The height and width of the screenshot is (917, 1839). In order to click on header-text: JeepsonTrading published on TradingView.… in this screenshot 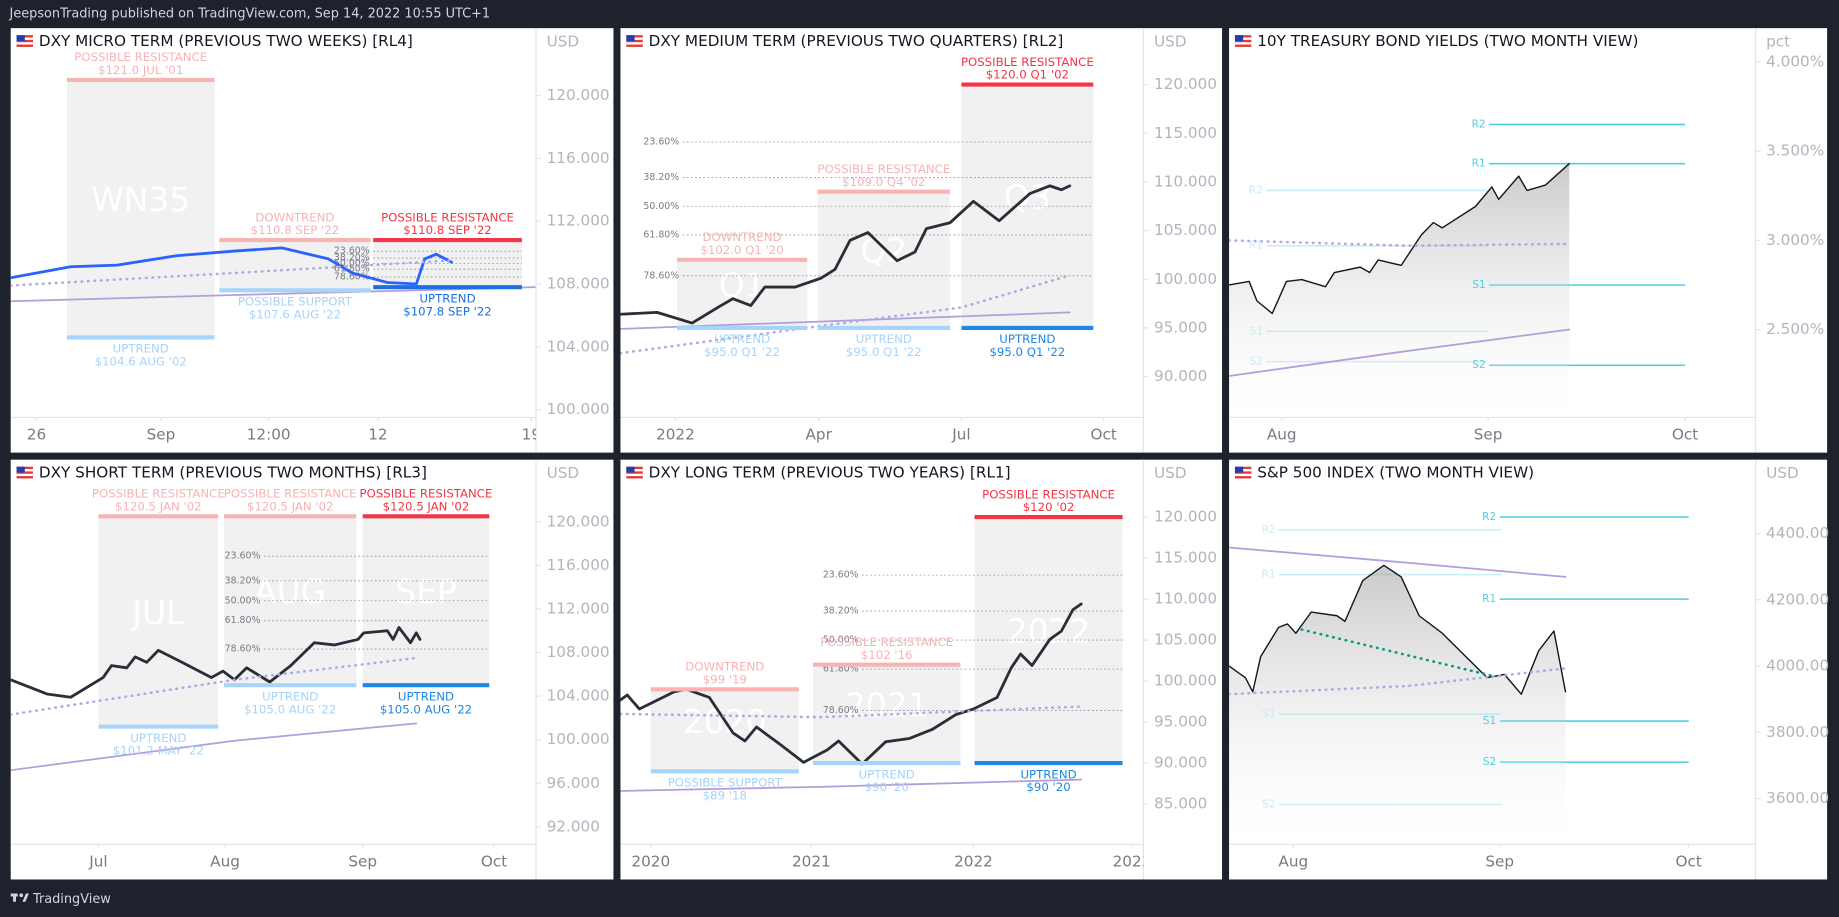, I will do `click(250, 14)`.